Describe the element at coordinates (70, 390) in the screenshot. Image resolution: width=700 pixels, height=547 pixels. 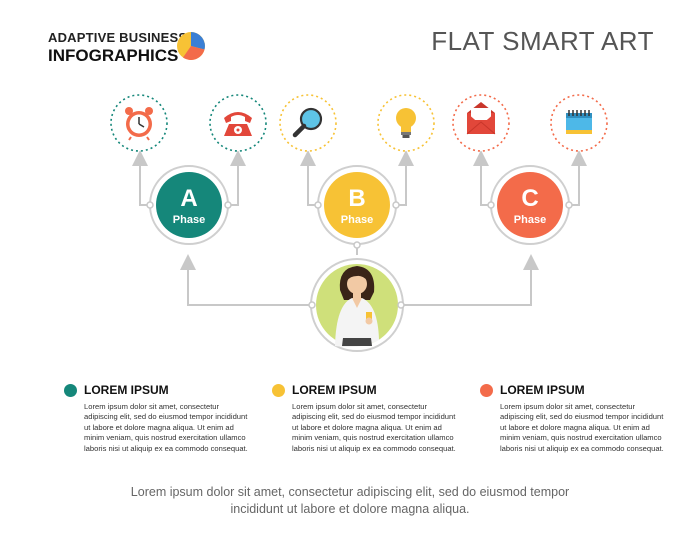
I see `column-a-dot` at that location.